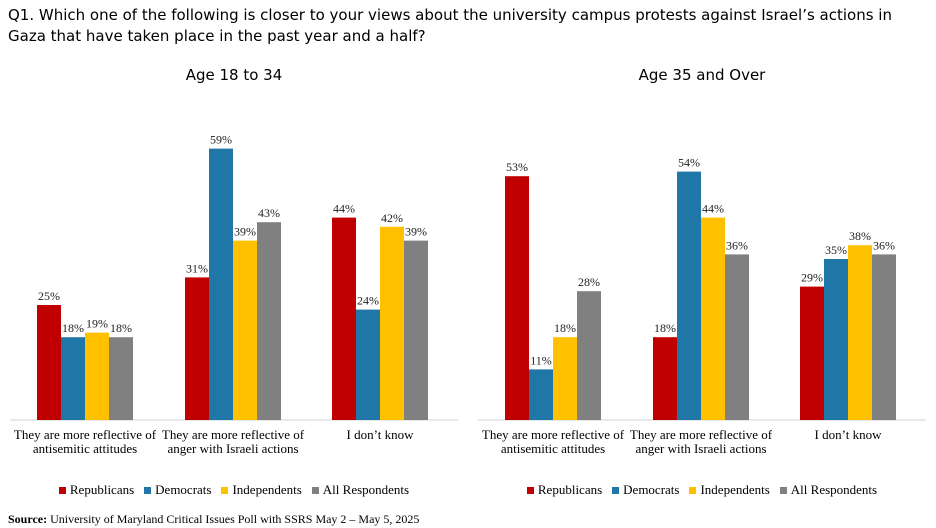 The height and width of the screenshot is (528, 936). What do you see at coordinates (517, 167) in the screenshot?
I see `data-label: 53%` at bounding box center [517, 167].